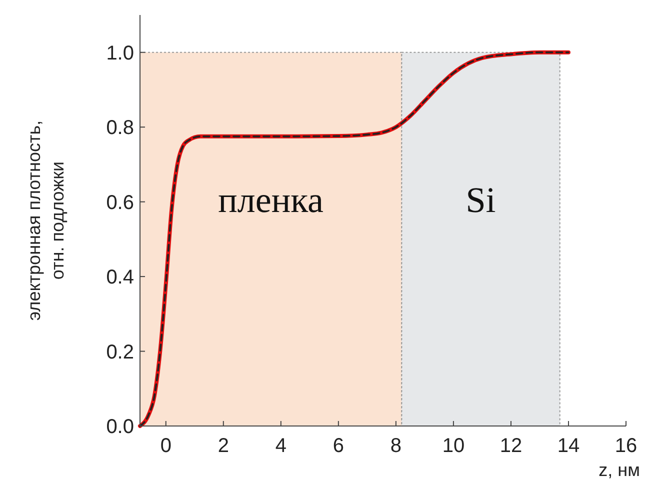 This screenshot has width=646, height=486. What do you see at coordinates (271, 200) in the screenshot?
I see `band-label: пленка` at bounding box center [271, 200].